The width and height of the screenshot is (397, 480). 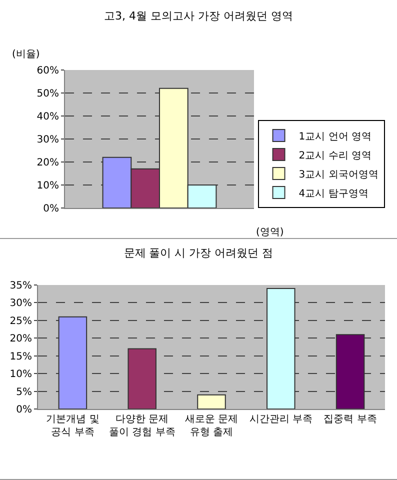 What do you see at coordinates (350, 419) in the screenshot?
I see `x-tick-label: 집중력 부족` at bounding box center [350, 419].